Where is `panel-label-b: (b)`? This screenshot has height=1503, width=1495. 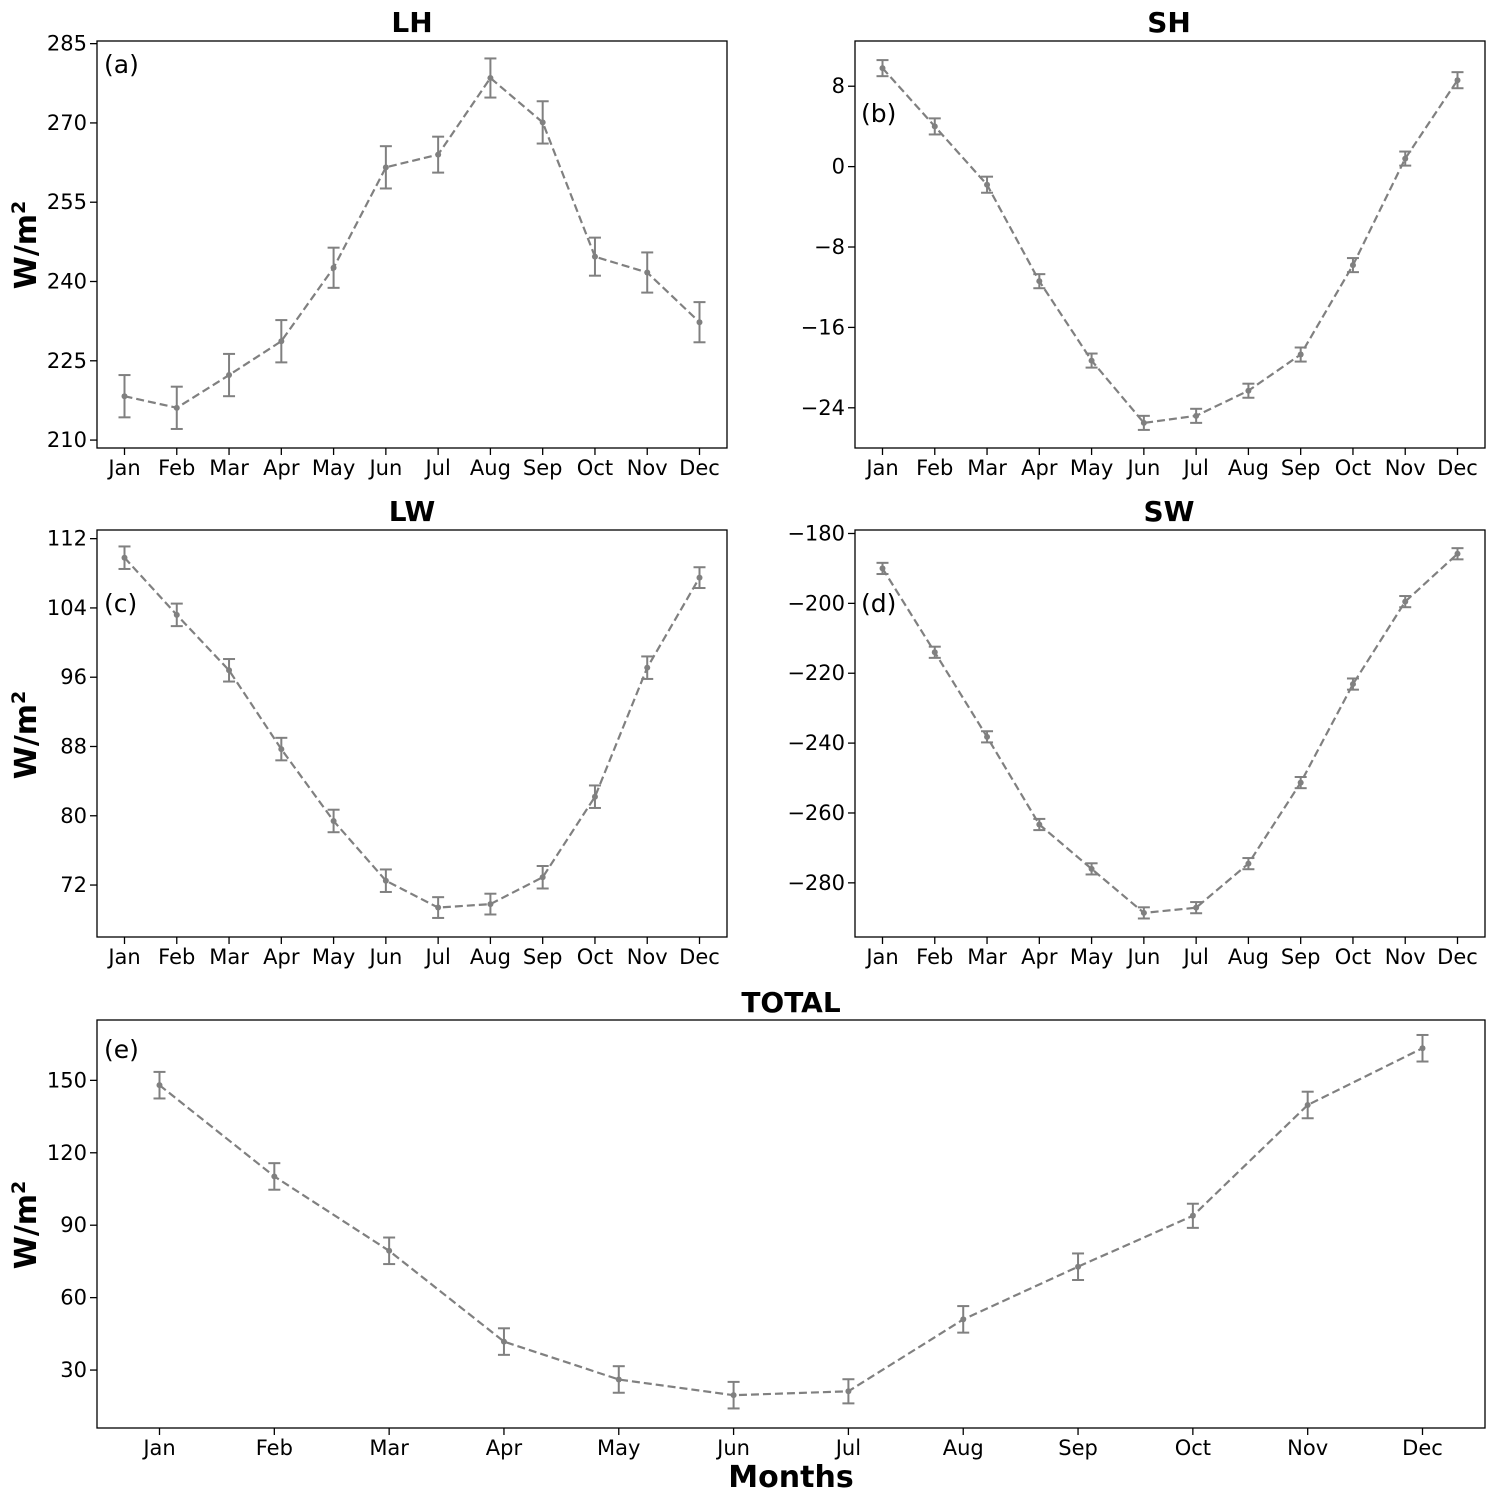
panel-label-b: (b) is located at coordinates (878, 113).